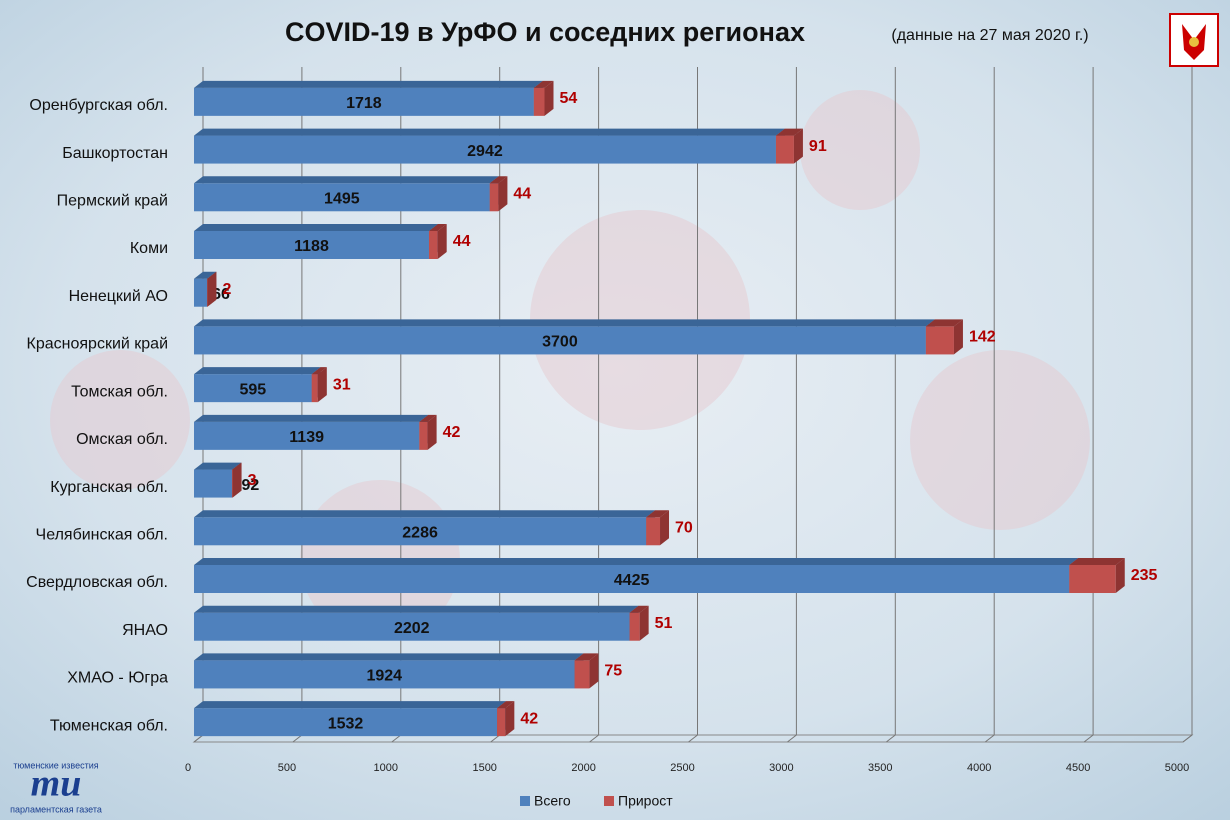 The height and width of the screenshot is (820, 1230). What do you see at coordinates (109, 725) in the screenshot?
I see `y-tick-label: Тюменская обл.` at bounding box center [109, 725].